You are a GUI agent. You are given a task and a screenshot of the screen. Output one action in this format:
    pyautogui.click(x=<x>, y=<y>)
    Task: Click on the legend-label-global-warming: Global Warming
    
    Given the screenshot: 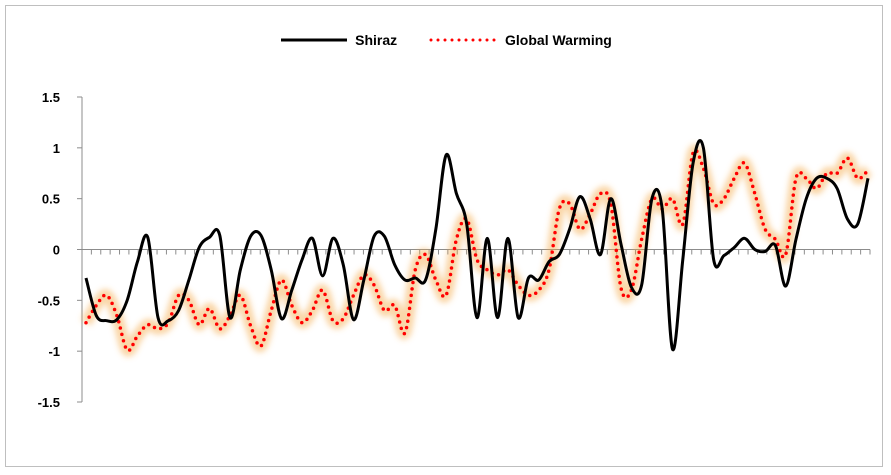 What is the action you would take?
    pyautogui.click(x=558, y=40)
    